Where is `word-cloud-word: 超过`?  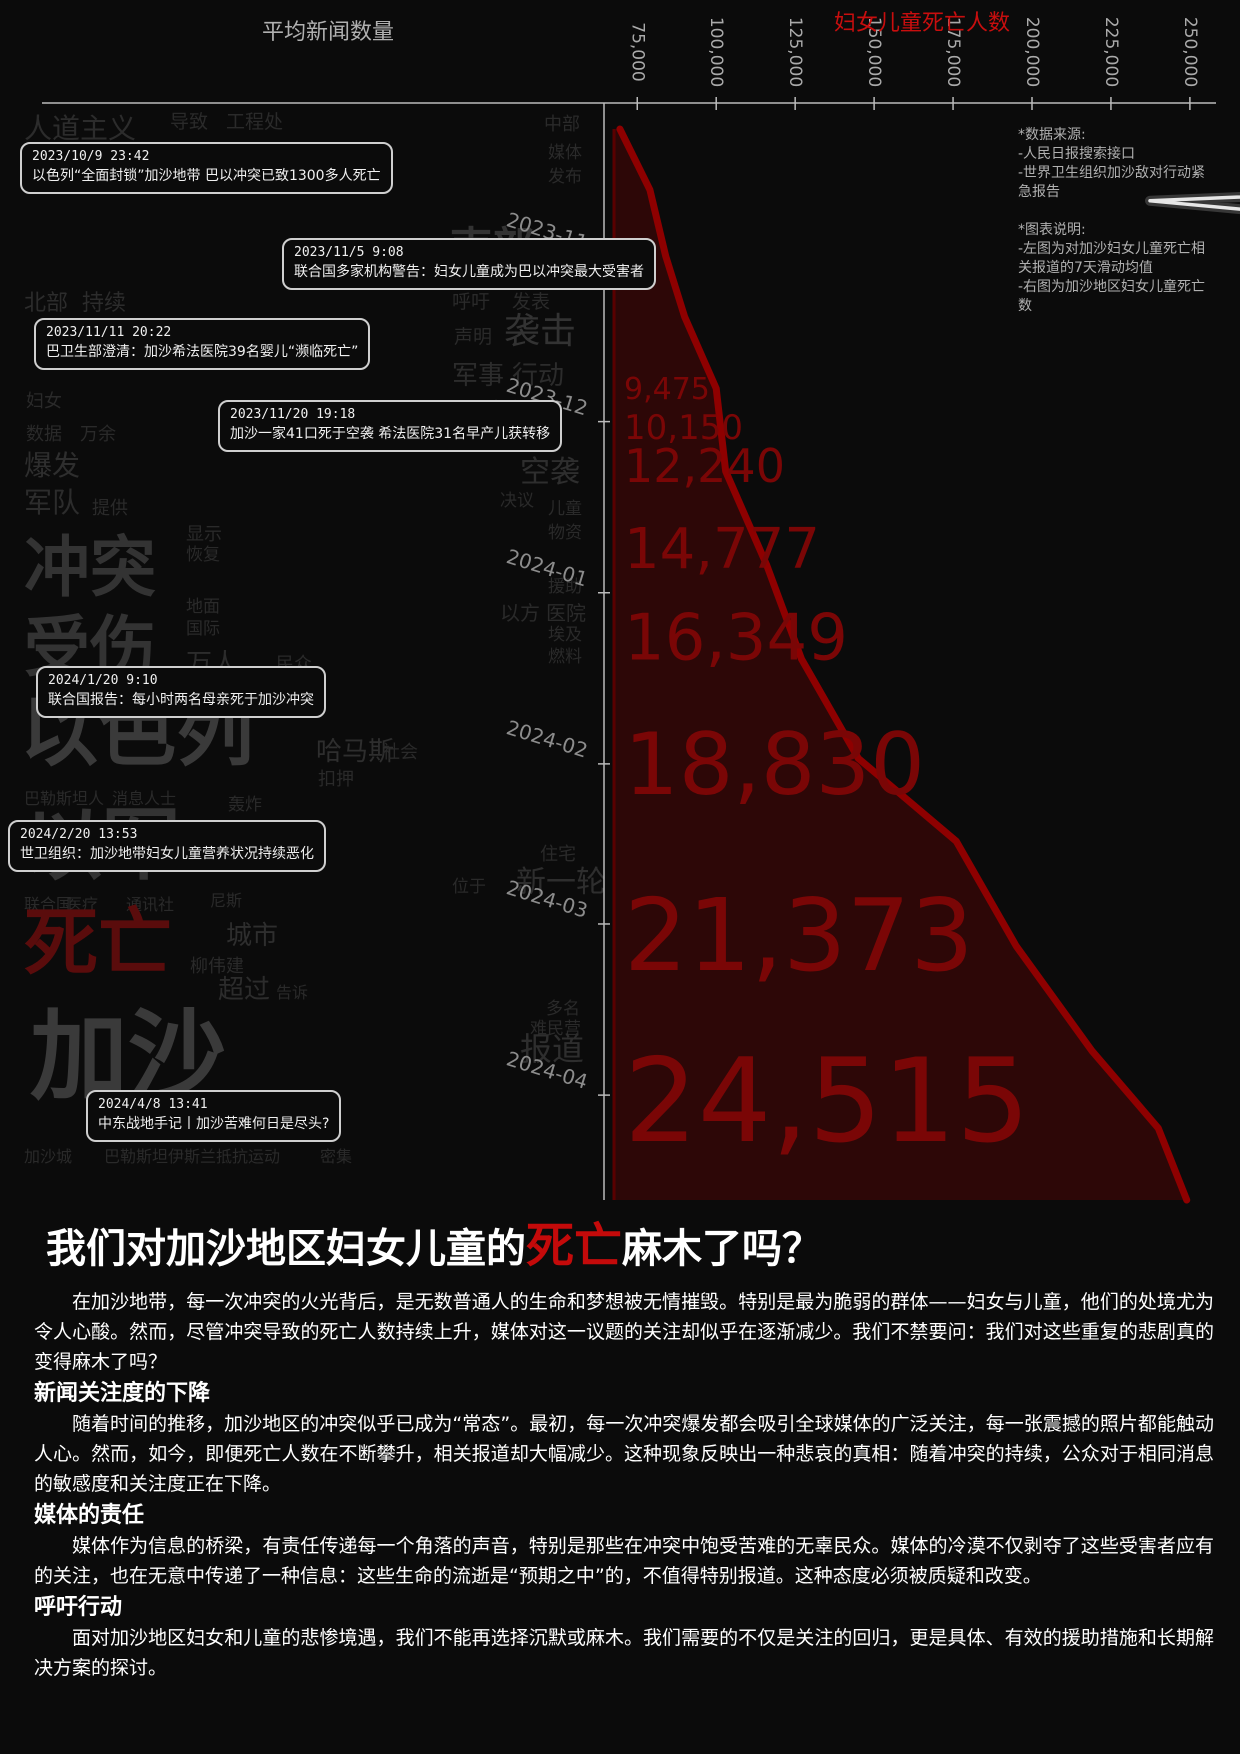 word-cloud-word: 超过 is located at coordinates (244, 990).